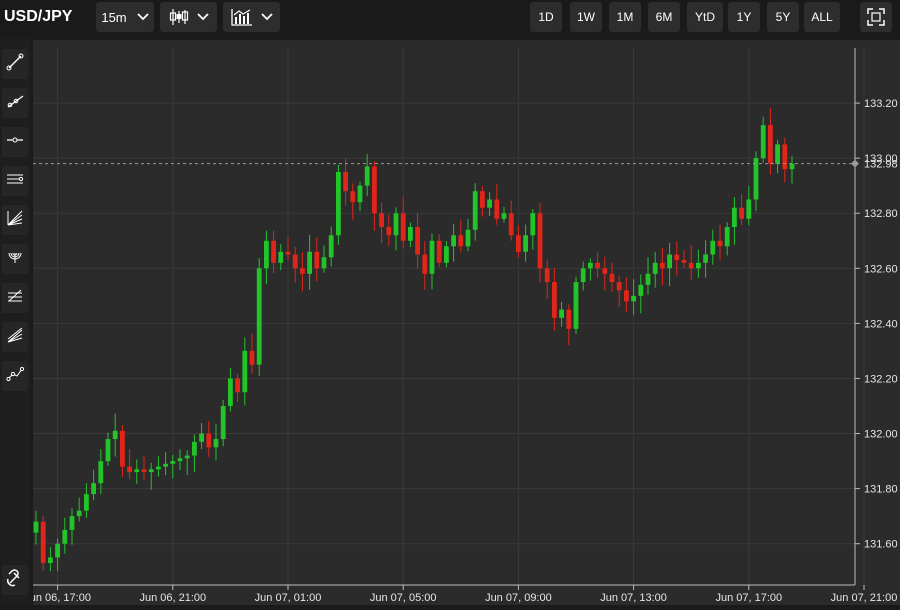 This screenshot has width=900, height=610. I want to click on fullscreen-button, so click(876, 17).